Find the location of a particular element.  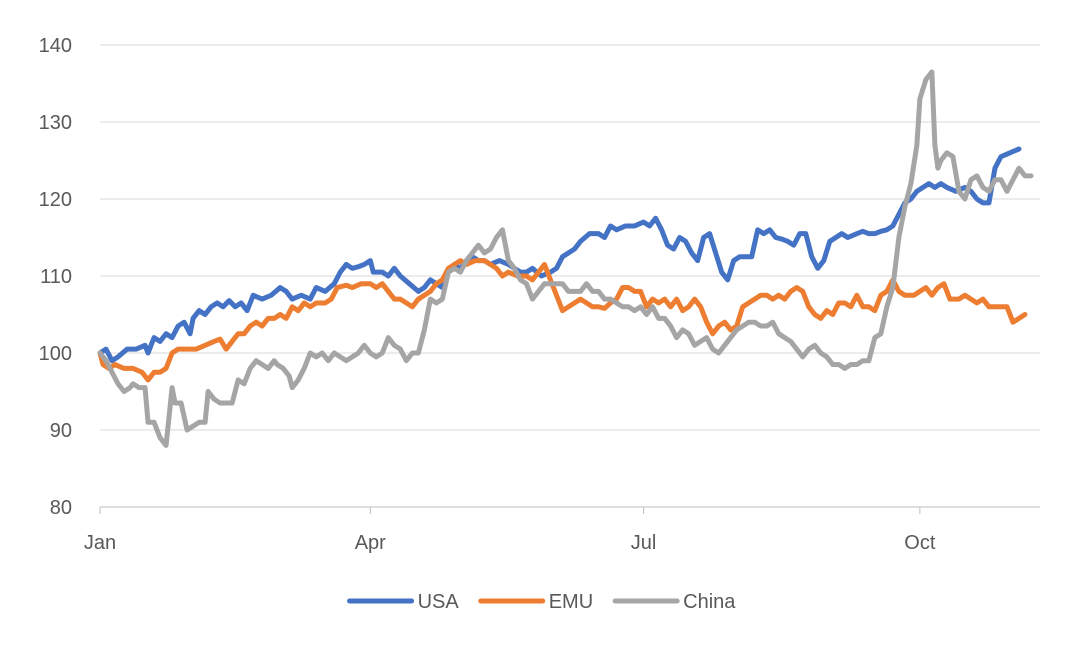

legend-label-usa: USA is located at coordinates (439, 602).